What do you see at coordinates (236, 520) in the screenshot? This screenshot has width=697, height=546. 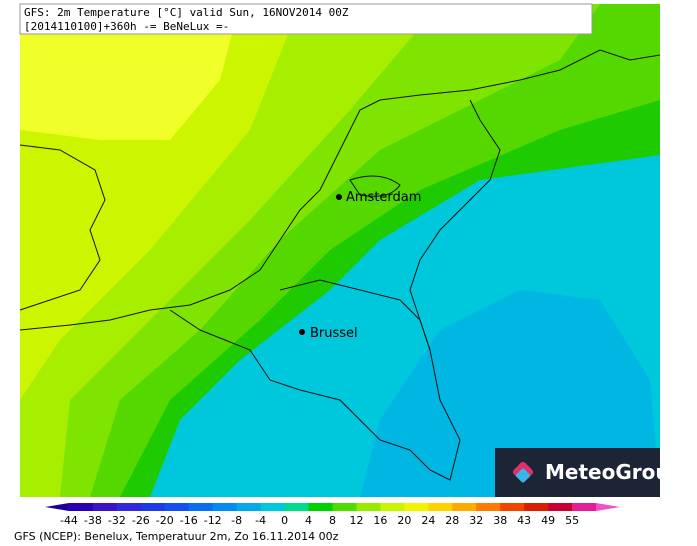 I see `colorbar-label: -8` at bounding box center [236, 520].